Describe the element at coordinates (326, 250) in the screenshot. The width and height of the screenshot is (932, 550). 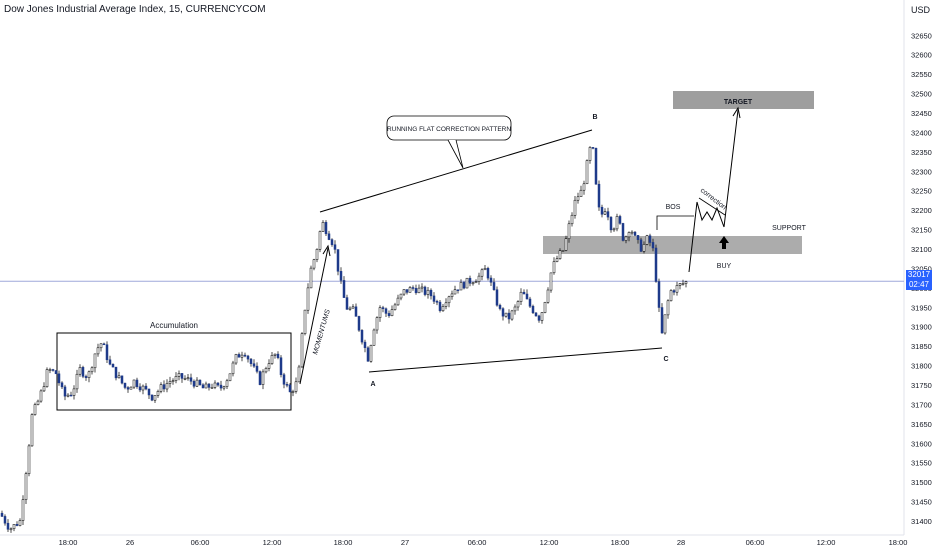
I see `momentum-arrowhead` at that location.